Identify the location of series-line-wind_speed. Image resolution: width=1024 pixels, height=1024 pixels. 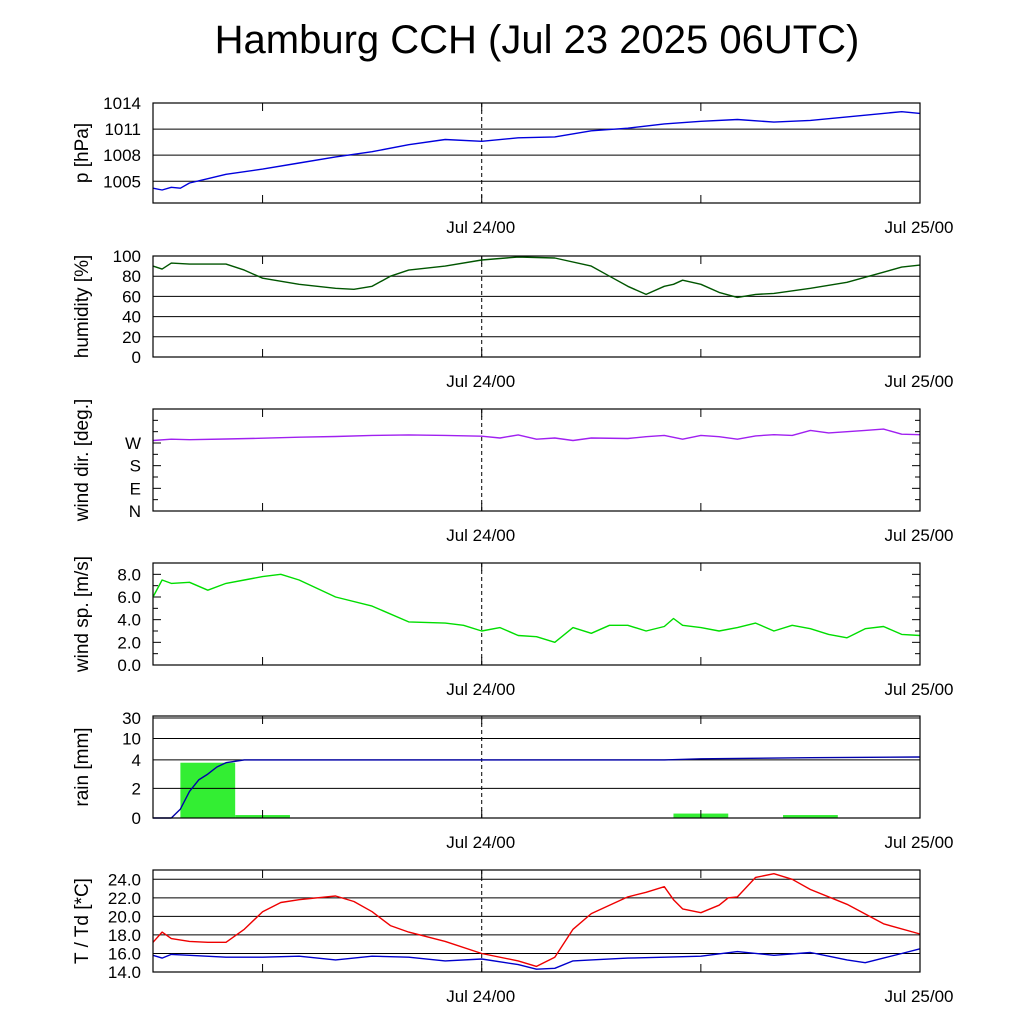
(536, 608).